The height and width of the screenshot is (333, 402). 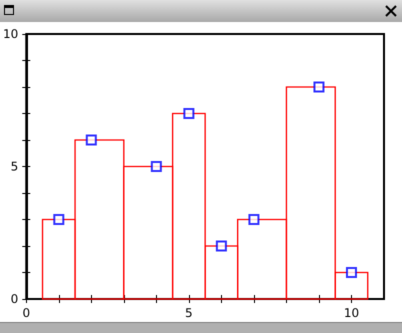 What do you see at coordinates (352, 313) in the screenshot?
I see `x-tick-label: 10` at bounding box center [352, 313].